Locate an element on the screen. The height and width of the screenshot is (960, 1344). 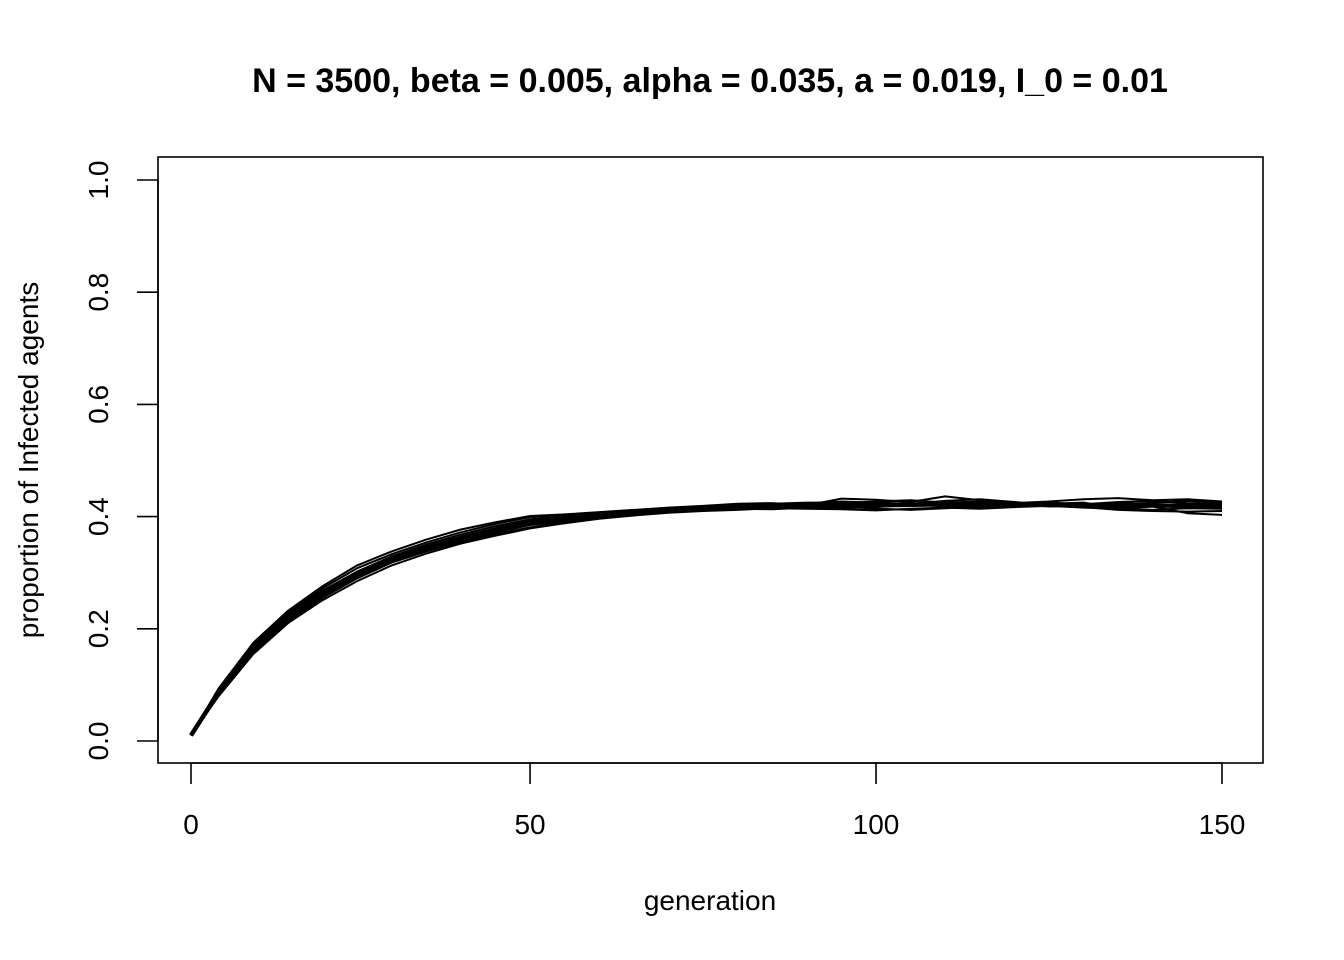
y-tick-label-0.0: 0.0 is located at coordinates (98, 741).